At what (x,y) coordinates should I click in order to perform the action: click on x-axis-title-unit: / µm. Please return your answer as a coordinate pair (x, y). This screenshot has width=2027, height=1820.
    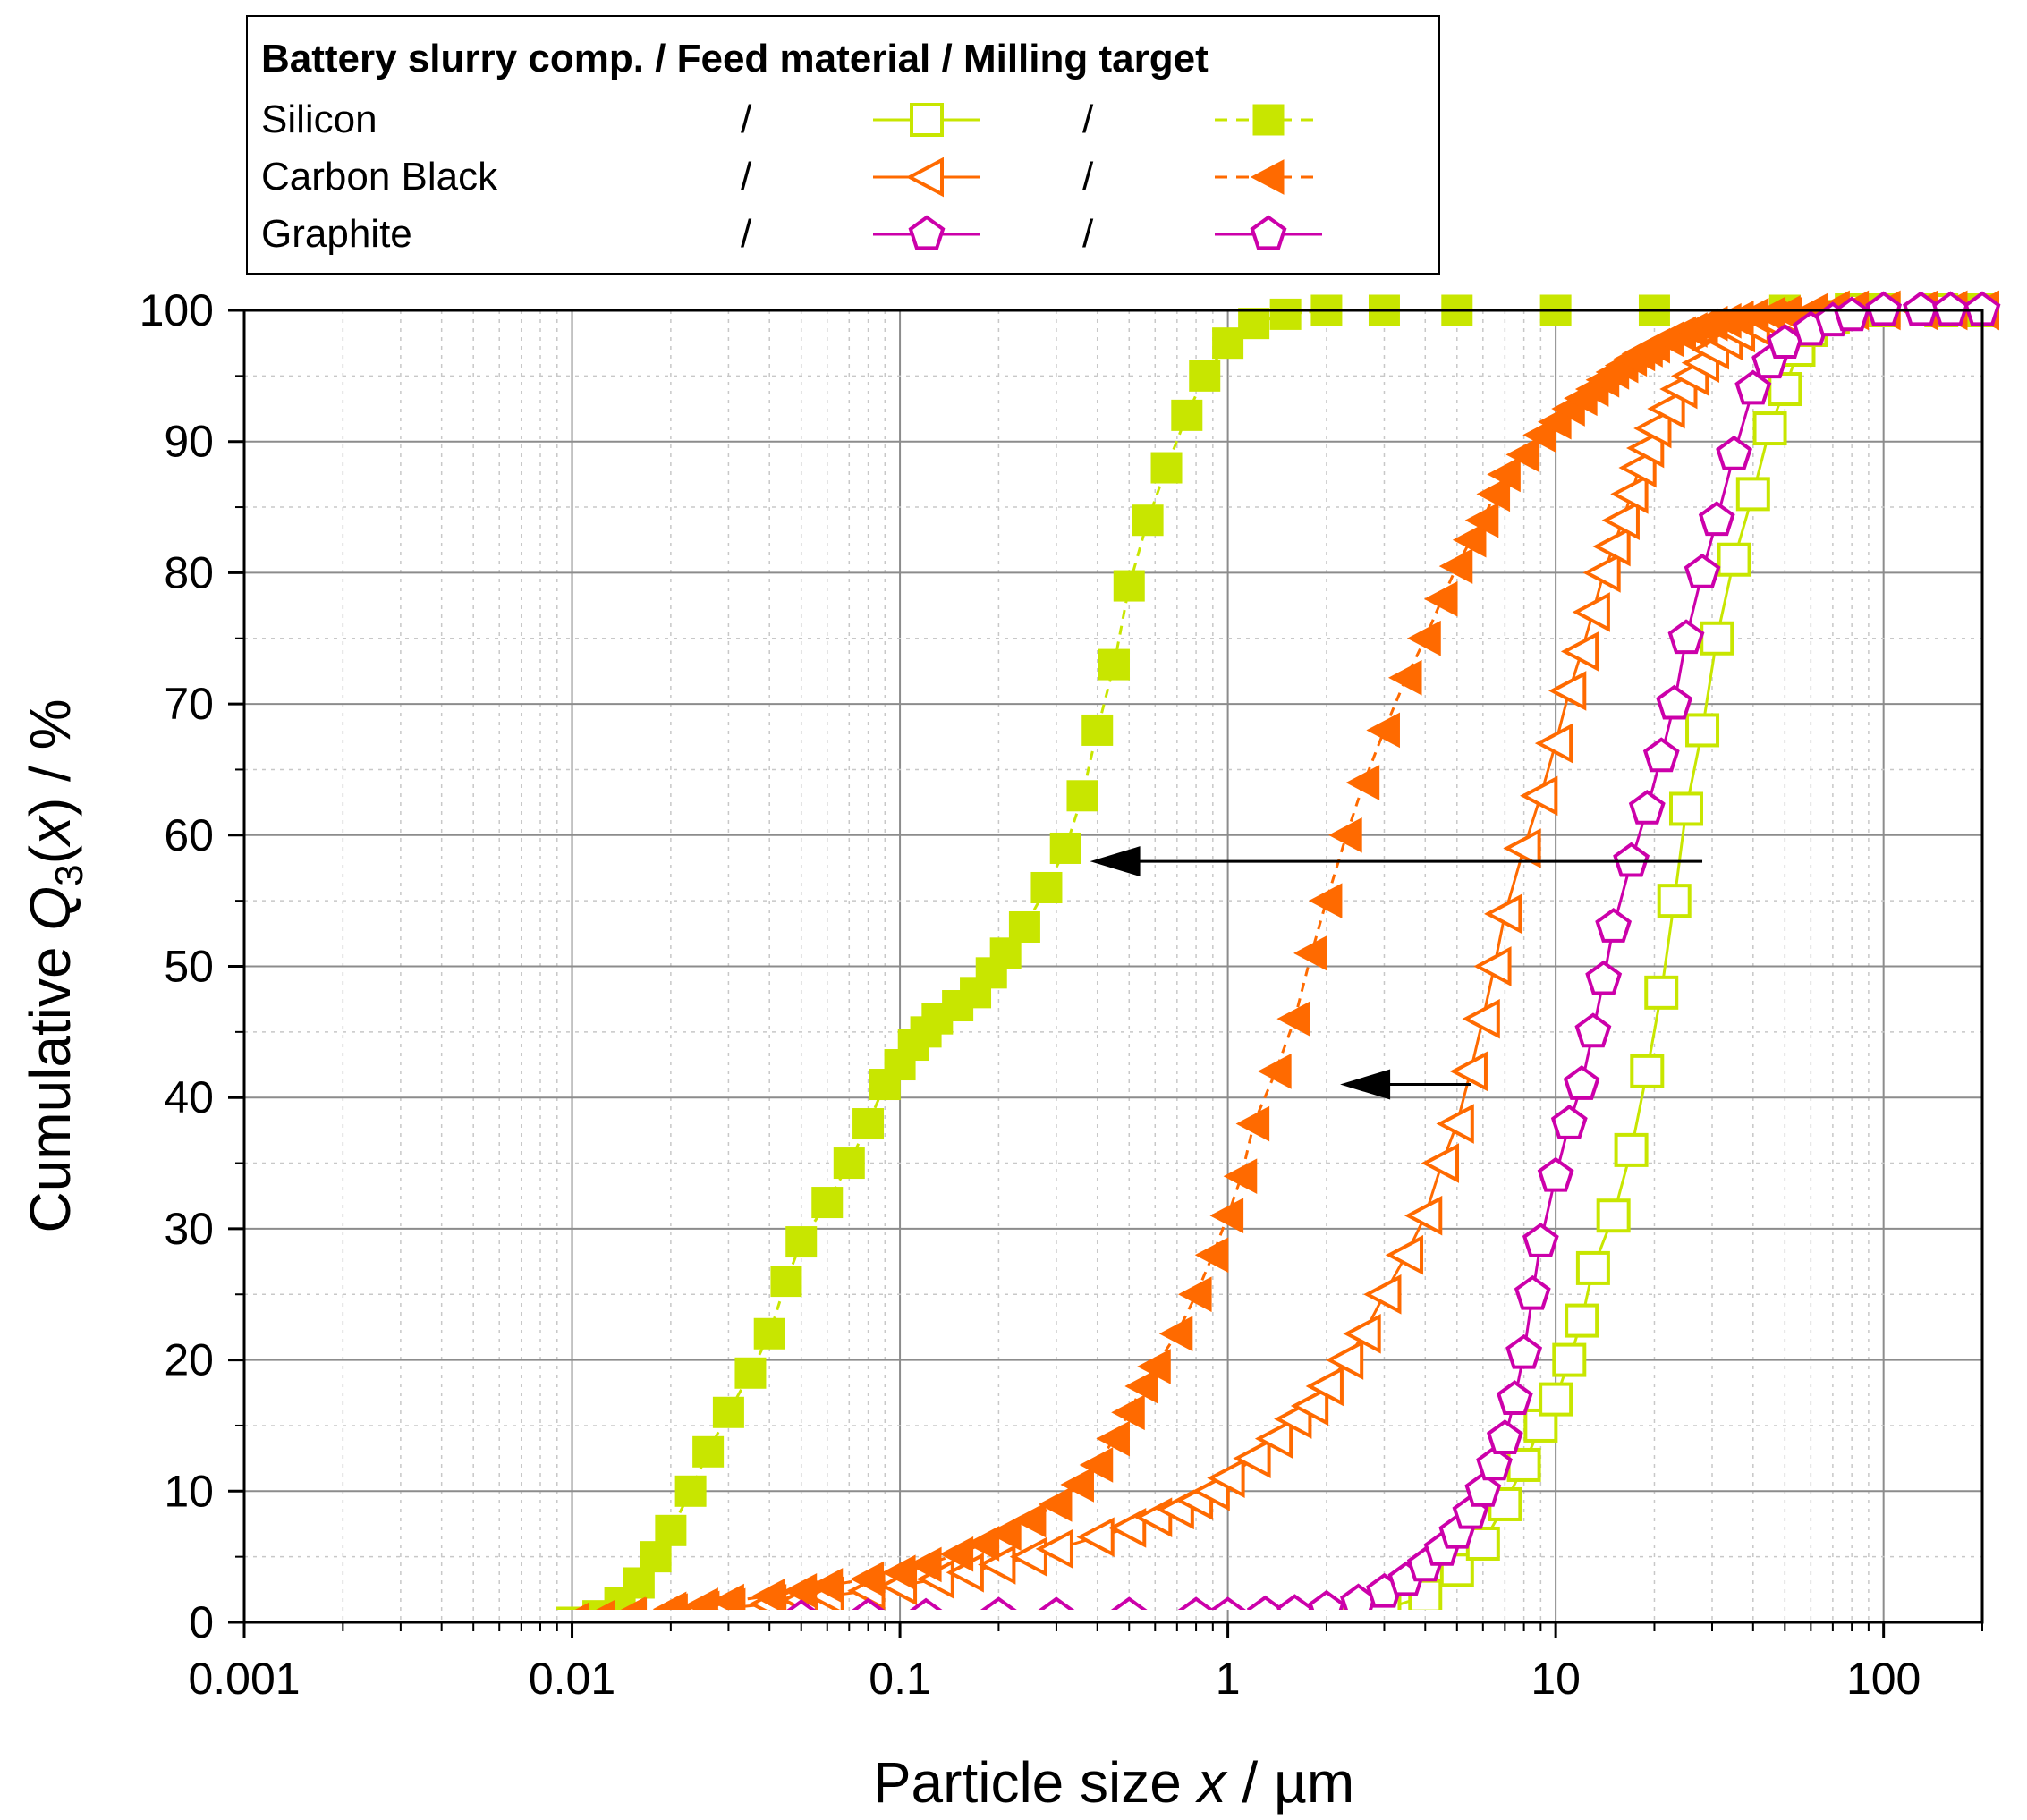
    Looking at the image, I should click on (1290, 1782).